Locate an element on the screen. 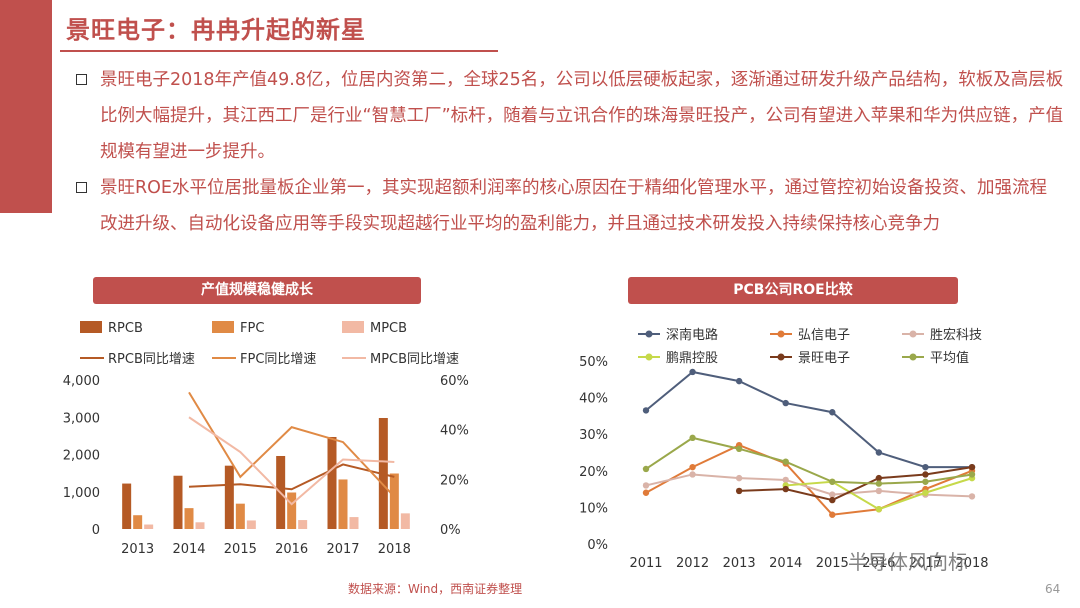 This screenshot has height=608, width=1080. y2-tick-label: 60% is located at coordinates (454, 381).